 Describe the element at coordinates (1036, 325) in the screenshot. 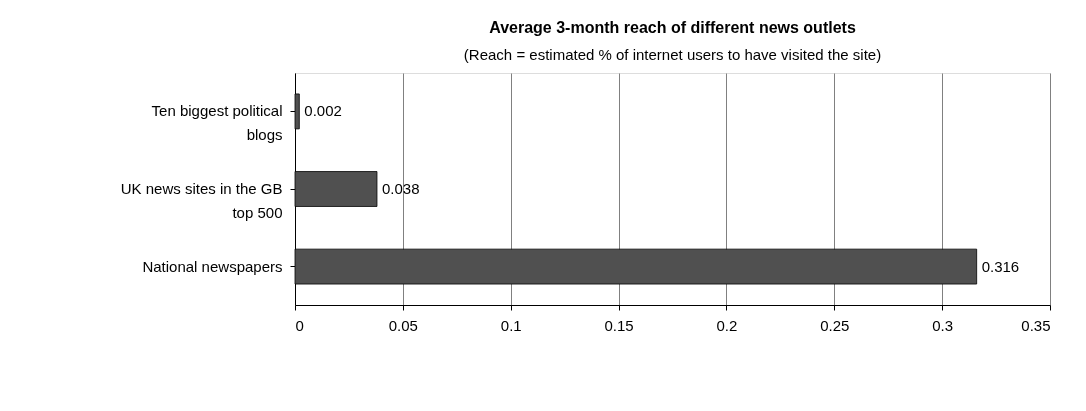

I see `x-tick-label: 0.35` at that location.